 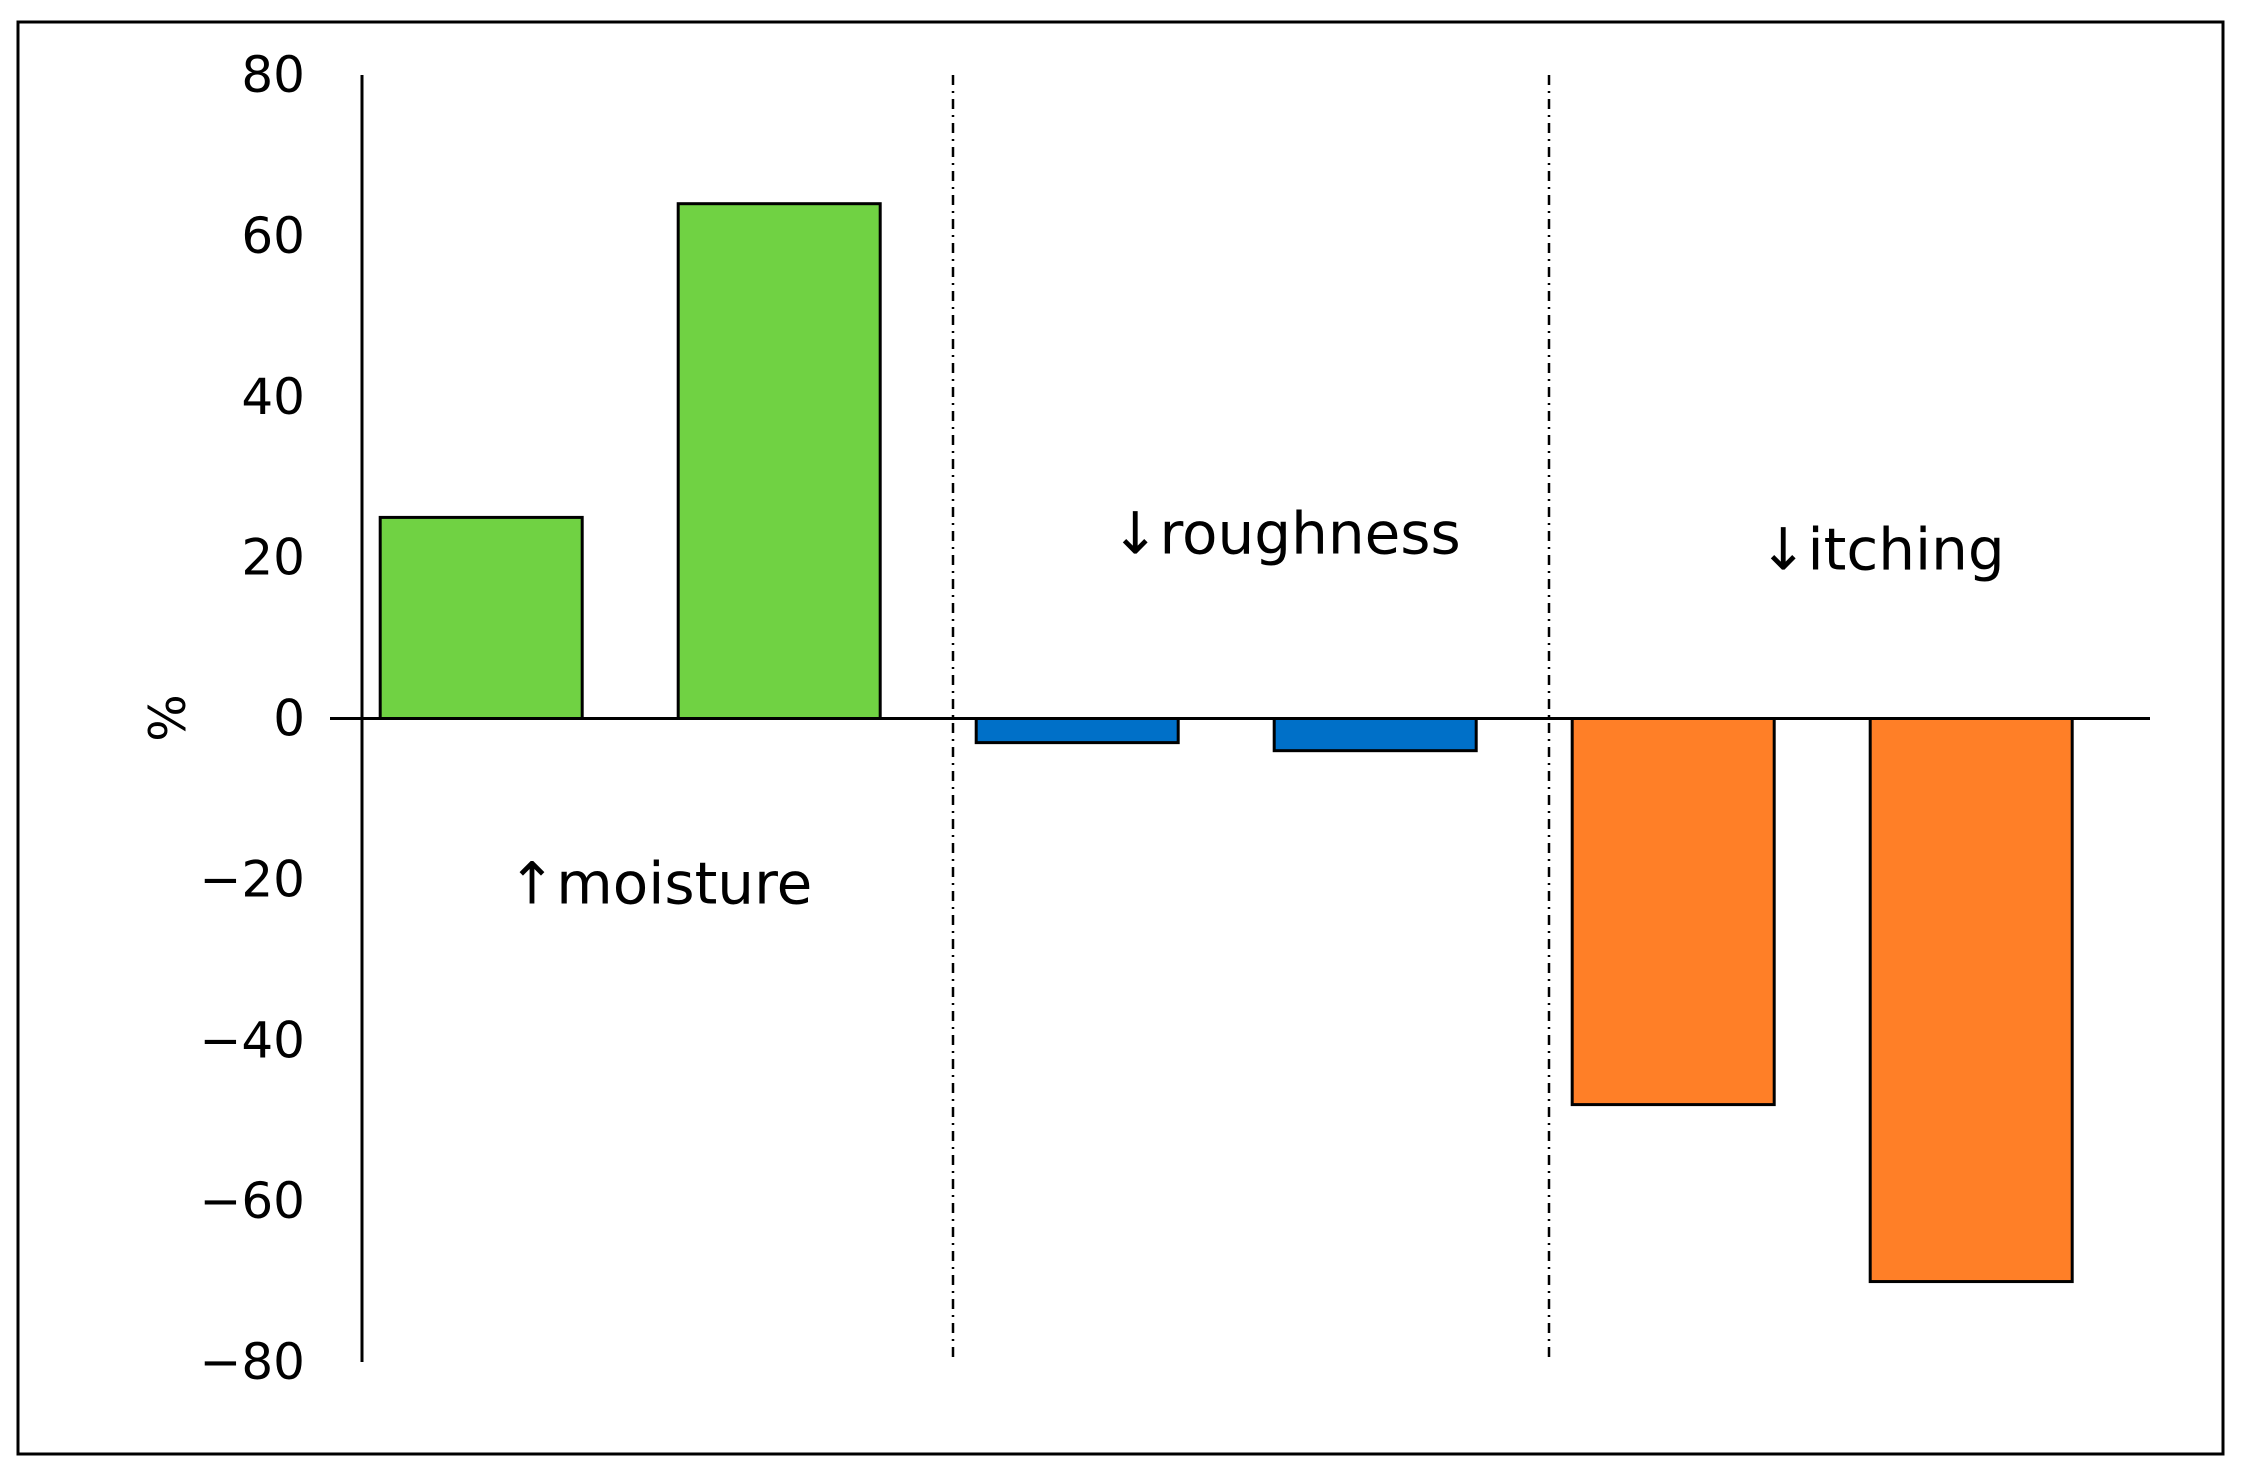 What do you see at coordinates (252, 879) in the screenshot?
I see `y-tick-label: −20` at bounding box center [252, 879].